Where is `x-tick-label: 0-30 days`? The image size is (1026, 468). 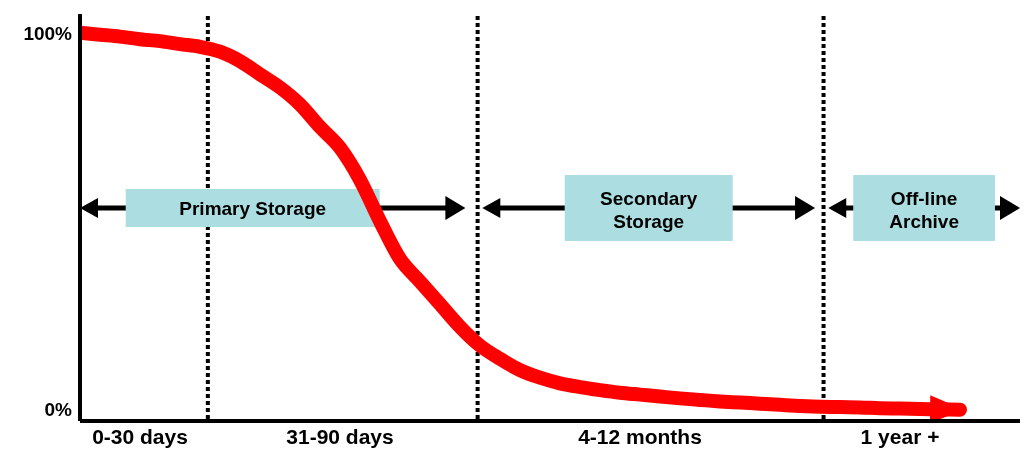
x-tick-label: 0-30 days is located at coordinates (140, 436).